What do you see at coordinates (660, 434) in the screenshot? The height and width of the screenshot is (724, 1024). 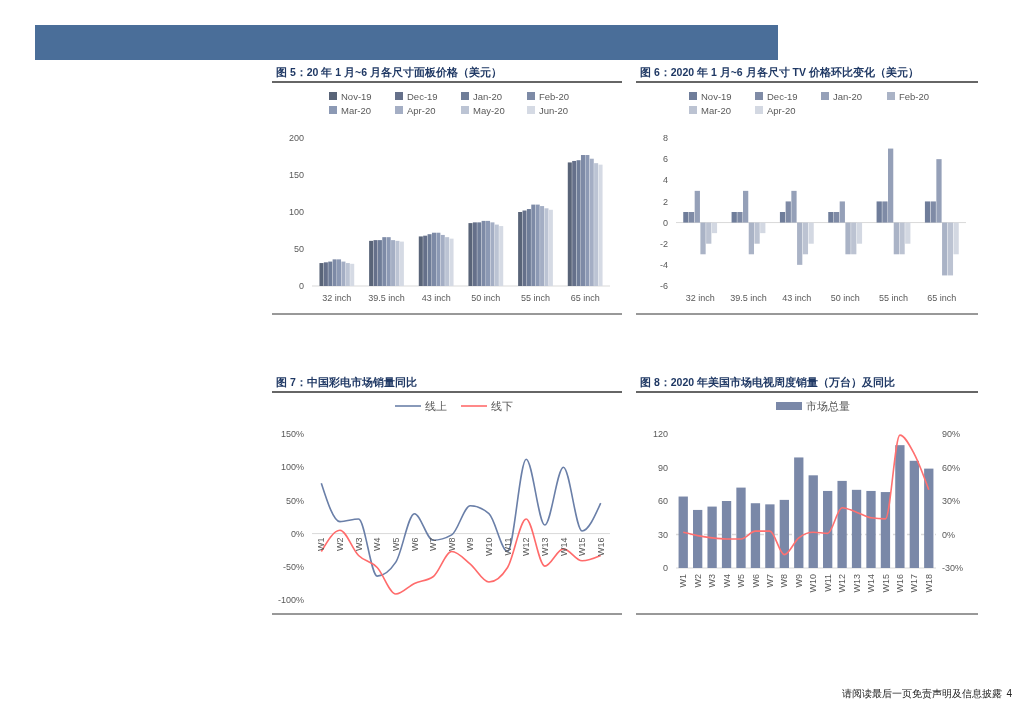 I see `y-tick-label: 120` at bounding box center [660, 434].